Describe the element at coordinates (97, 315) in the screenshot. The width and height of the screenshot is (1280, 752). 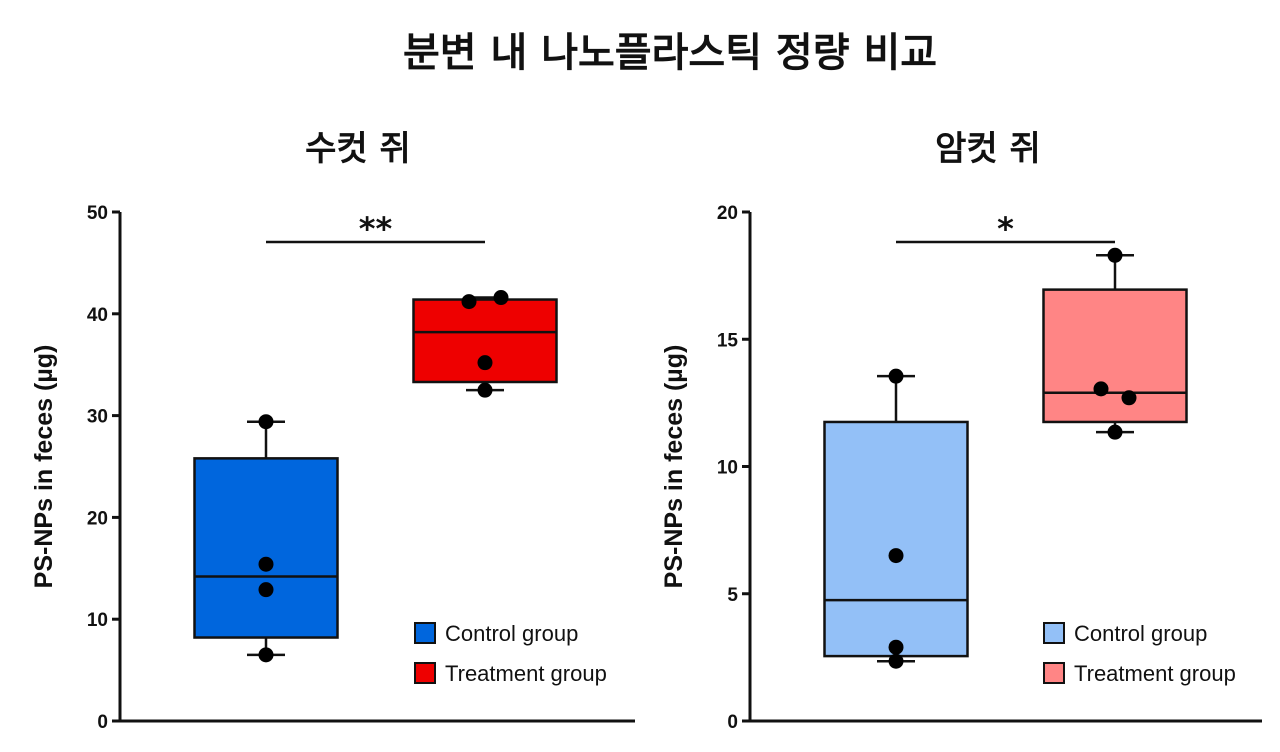
I see `y-tick-label: 40` at that location.